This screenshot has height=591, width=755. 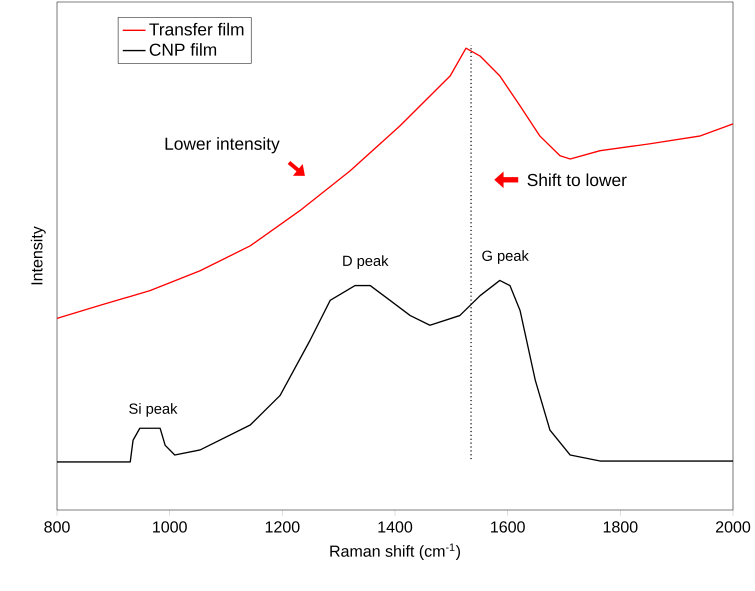 I want to click on x-axis-title: Raman shift (cm$^{-1}$), so click(x=395, y=552).